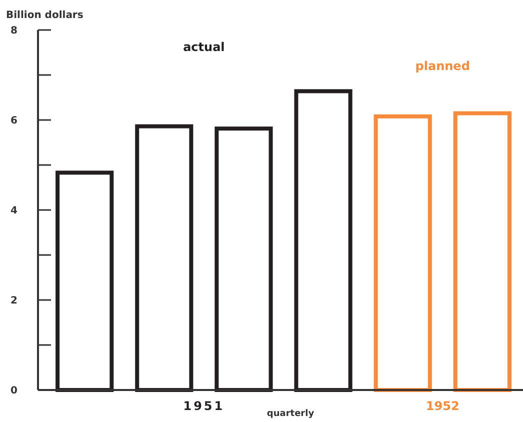  I want to click on x-axis-title: quarterly, so click(290, 414).